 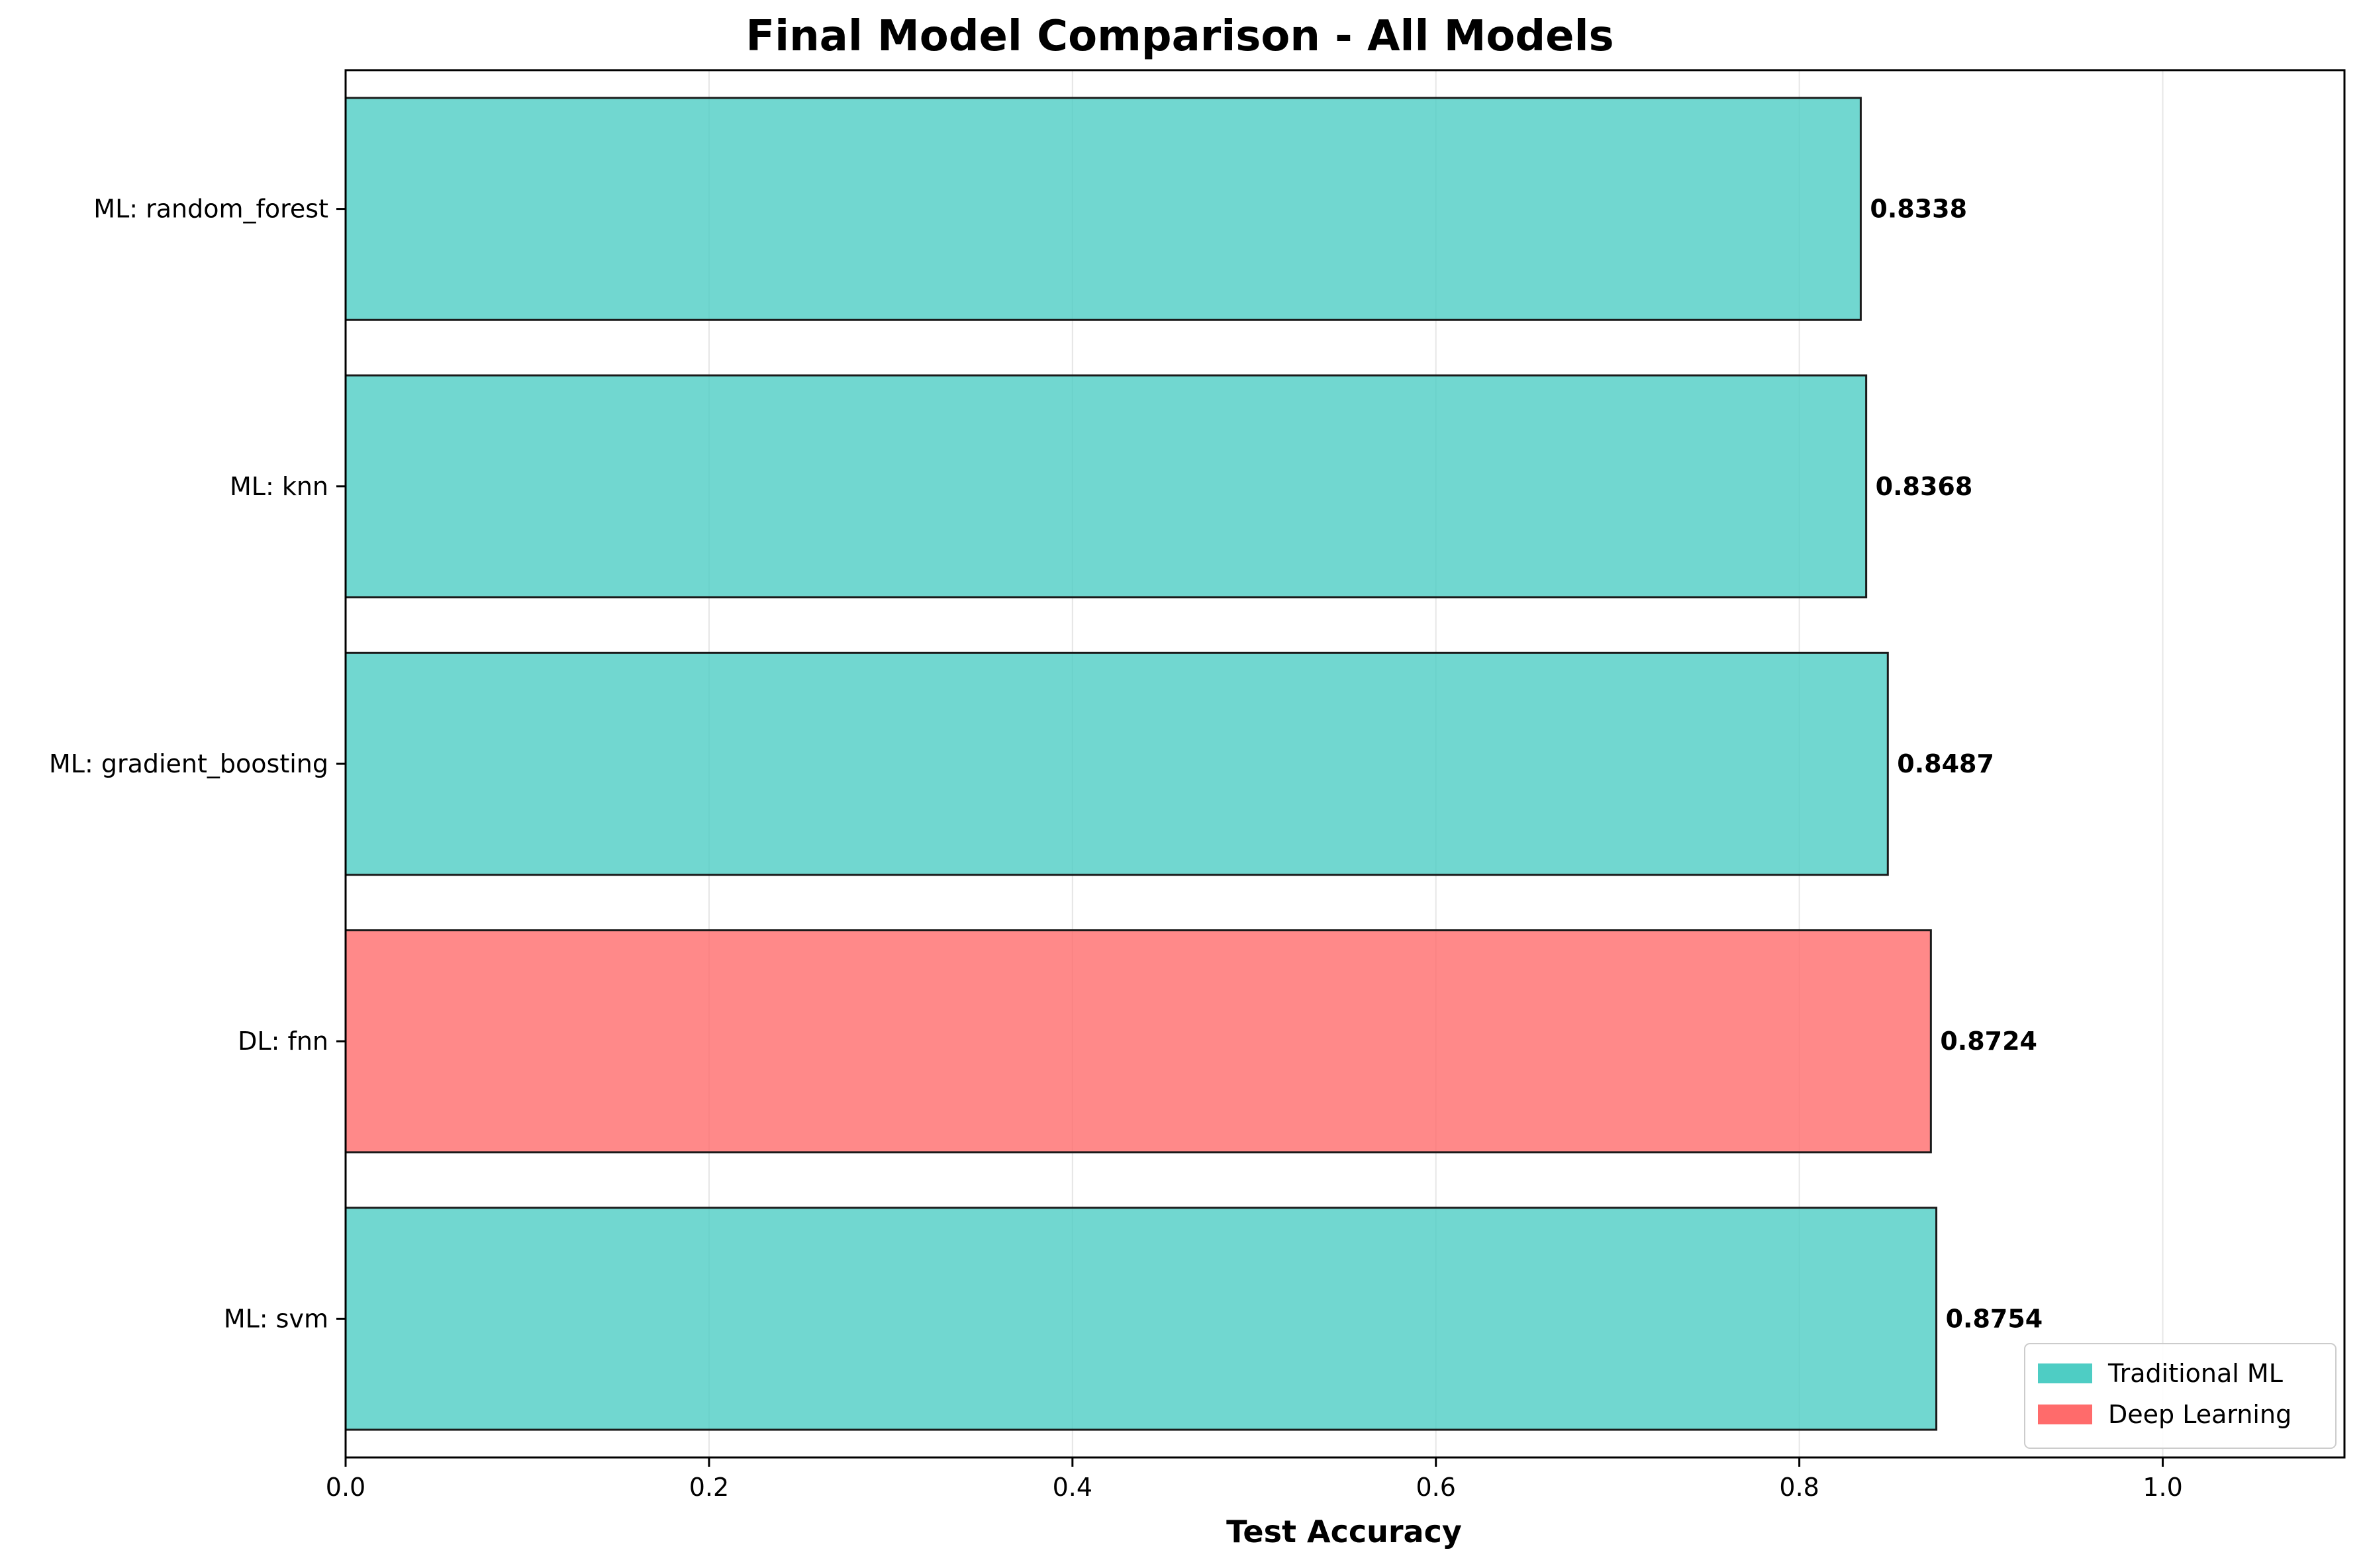 What do you see at coordinates (1436, 1487) in the screenshot?
I see `x-tick-label: 0.6` at bounding box center [1436, 1487].